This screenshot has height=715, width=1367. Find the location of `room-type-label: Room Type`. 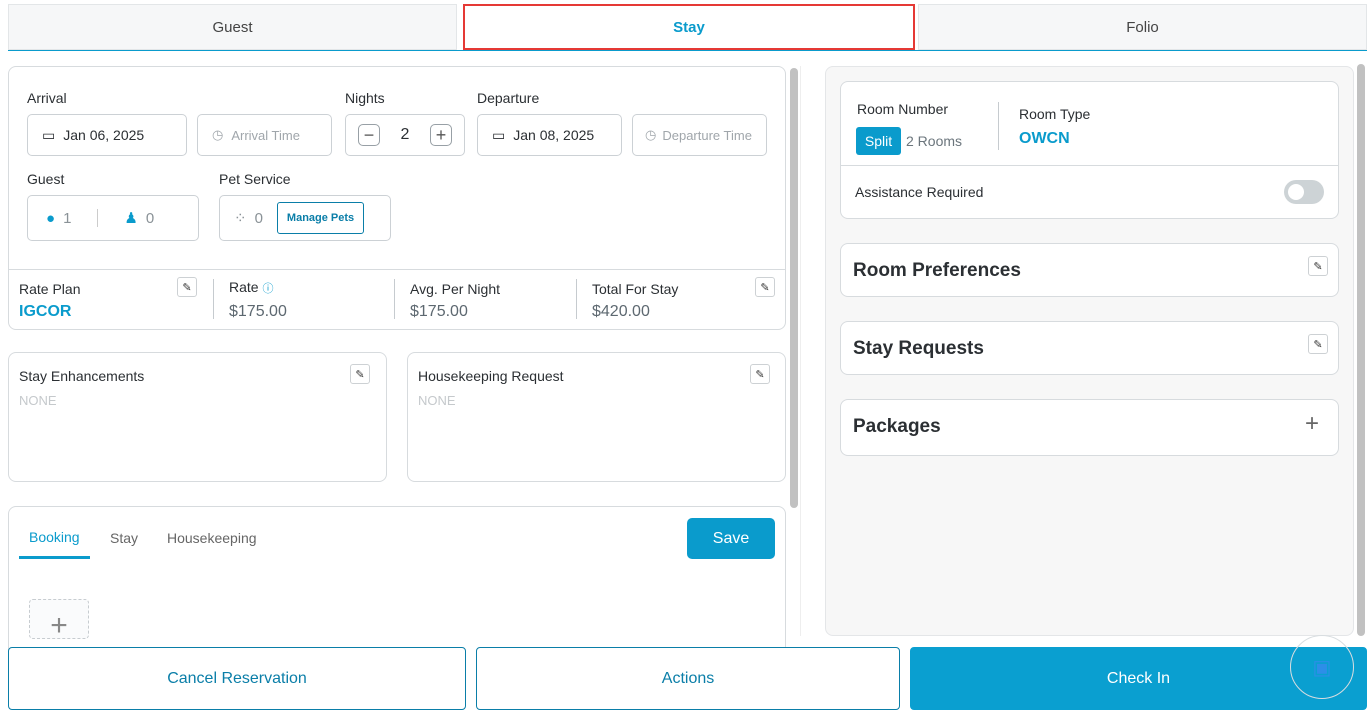

room-type-label: Room Type is located at coordinates (1055, 114).